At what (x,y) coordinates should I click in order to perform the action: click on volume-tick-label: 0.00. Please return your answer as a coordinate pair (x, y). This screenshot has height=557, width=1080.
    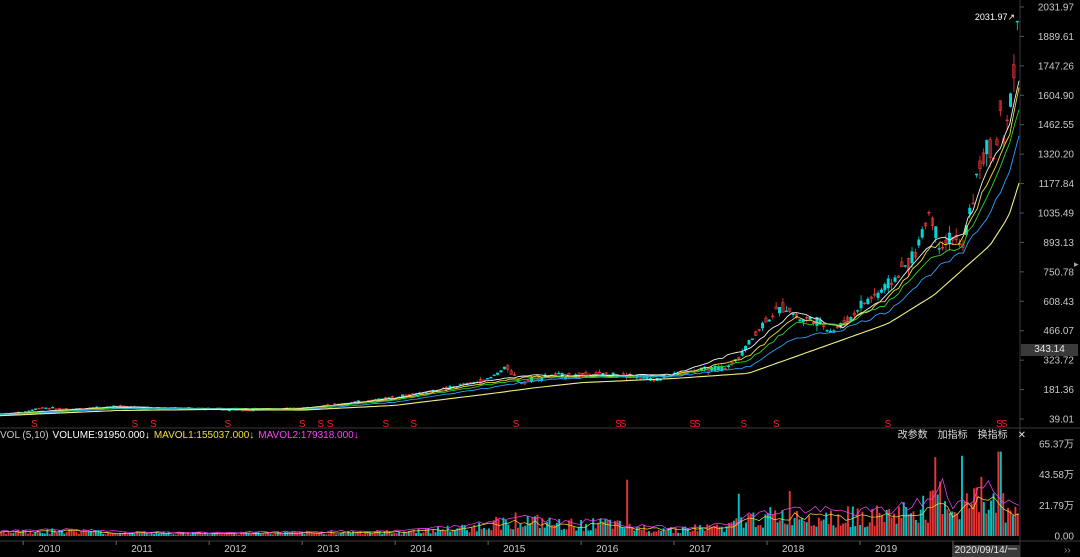
    Looking at the image, I should click on (1065, 537).